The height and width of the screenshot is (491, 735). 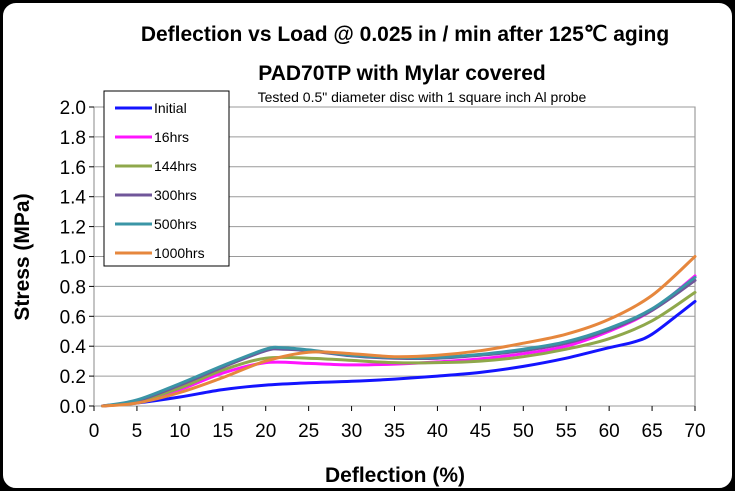 What do you see at coordinates (402, 73) in the screenshot?
I see `chart-subtitle: PAD70TP with Mylar covered` at bounding box center [402, 73].